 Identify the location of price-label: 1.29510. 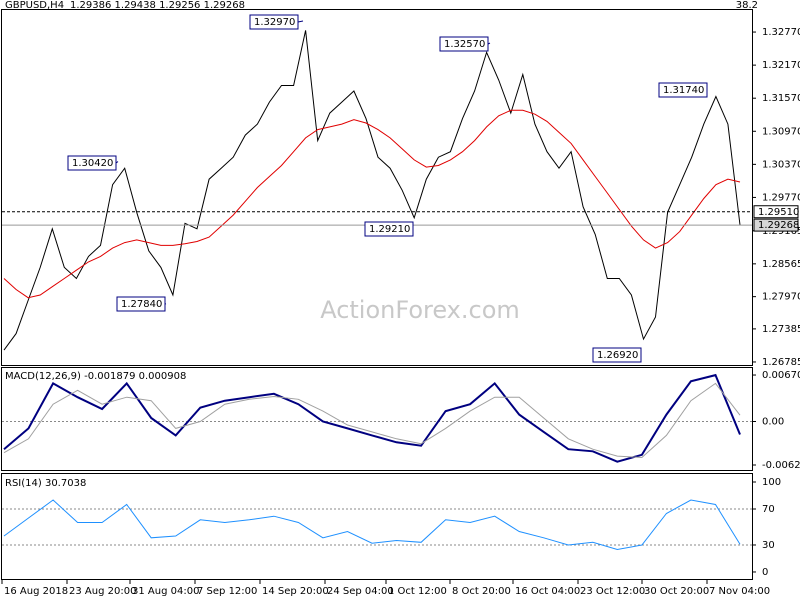
(778, 212).